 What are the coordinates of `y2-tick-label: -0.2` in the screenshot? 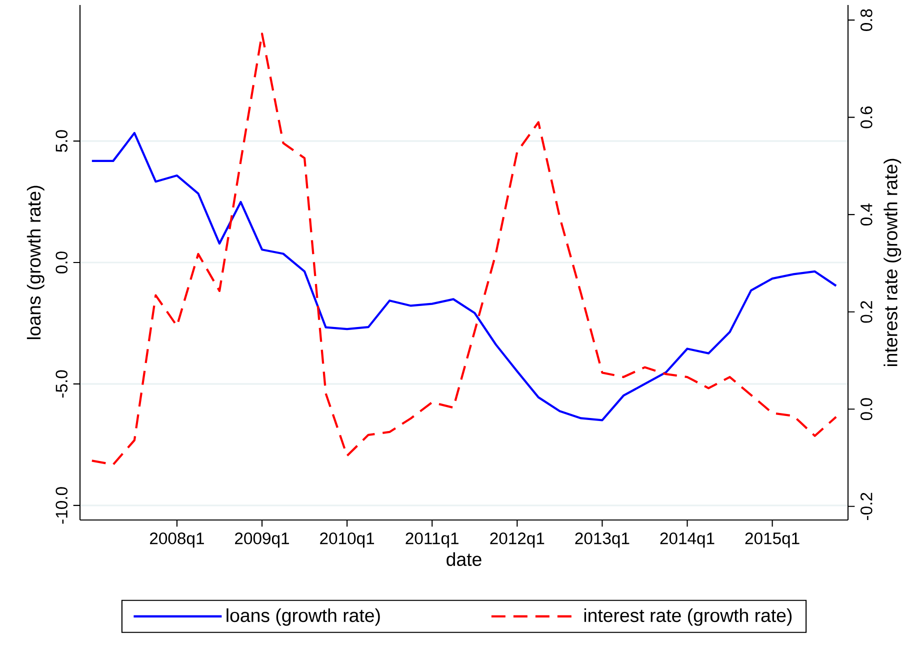 It's located at (866, 506).